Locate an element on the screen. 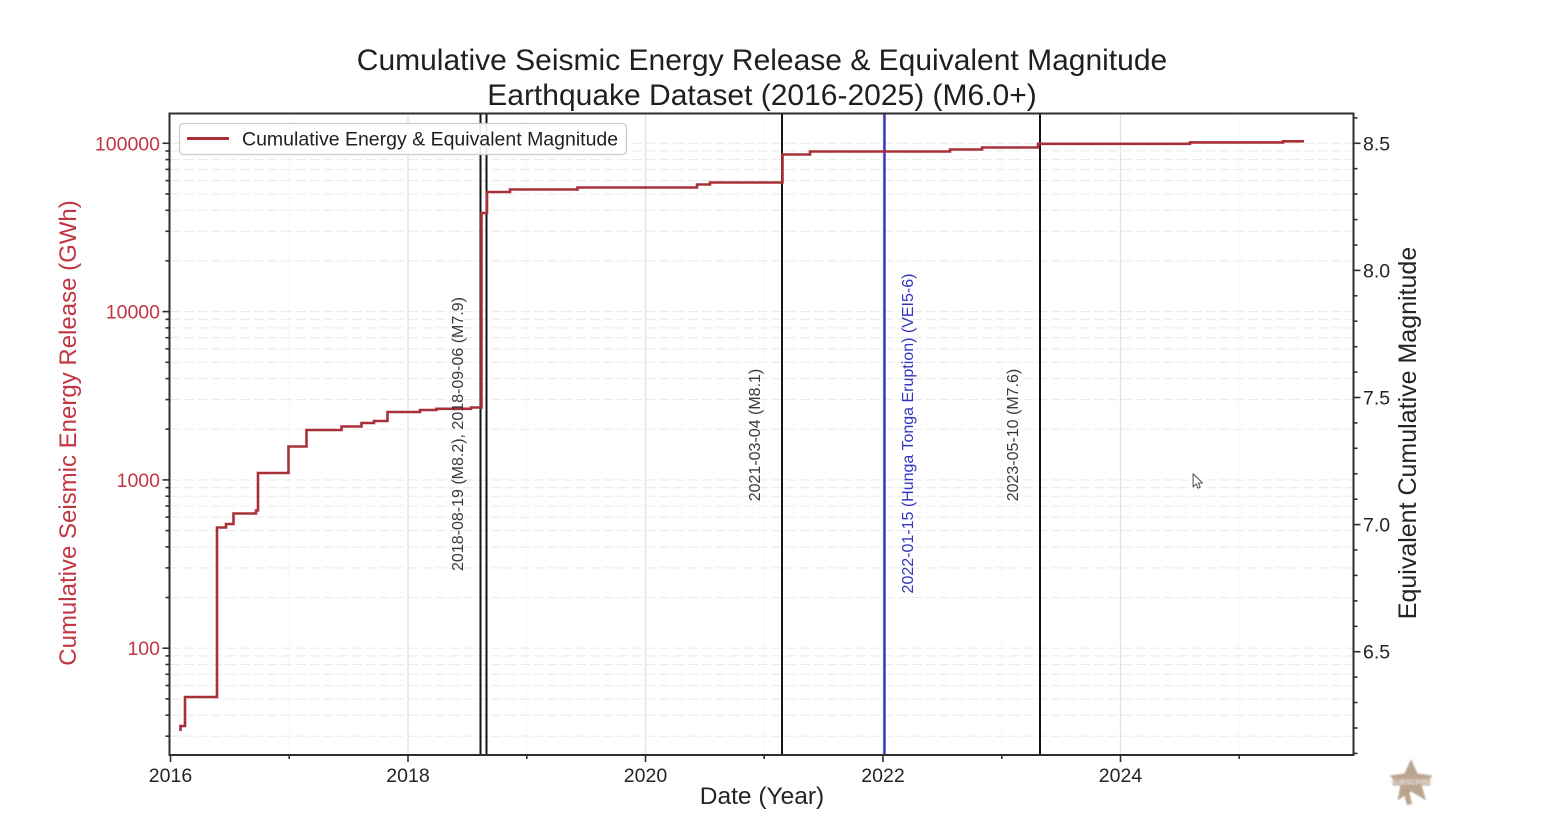  svg-text:Cumulative Seismic Energy Rele: Cumulative Seismic Energy Release (GWh) is located at coordinates (68, 432).